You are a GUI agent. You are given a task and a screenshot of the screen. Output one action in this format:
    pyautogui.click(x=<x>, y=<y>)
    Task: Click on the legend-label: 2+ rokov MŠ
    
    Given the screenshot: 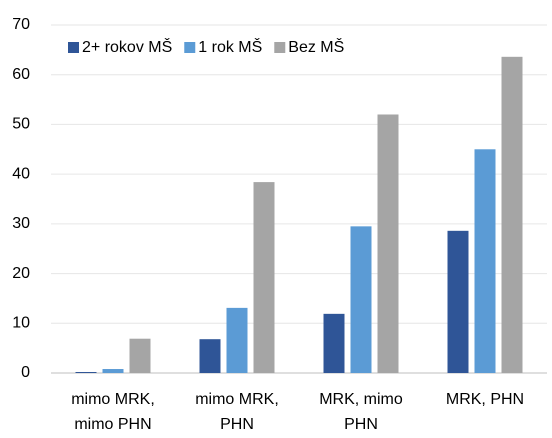 What is the action you would take?
    pyautogui.click(x=127, y=46)
    